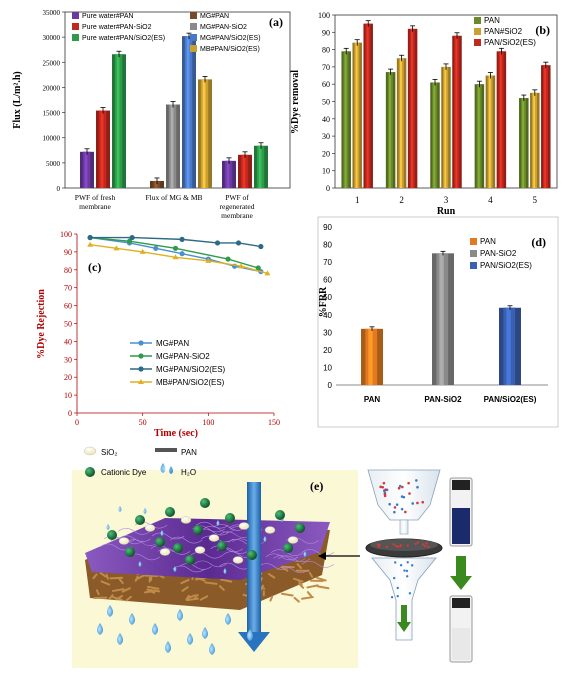 The height and width of the screenshot is (678, 576). What do you see at coordinates (190, 382) in the screenshot?
I see `panel-c-legend-label: MB#PAN/SiO2(ES)` at bounding box center [190, 382].